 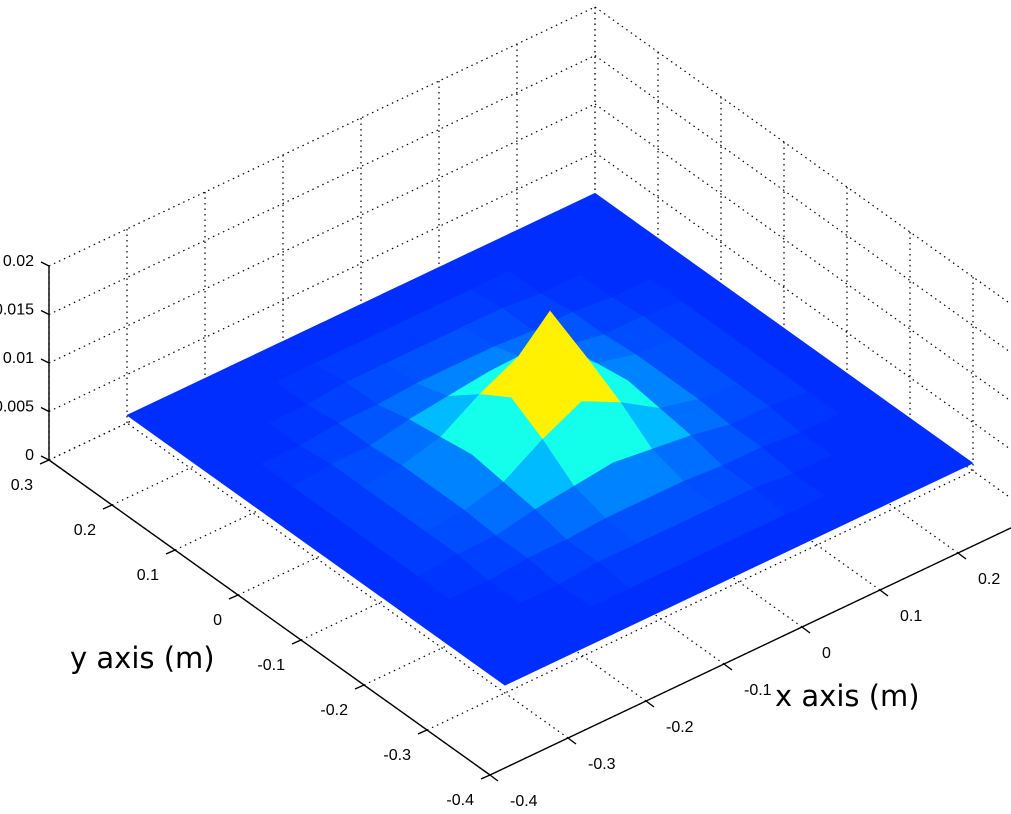 What do you see at coordinates (22, 485) in the screenshot?
I see `y-tick-label: 0.3` at bounding box center [22, 485].